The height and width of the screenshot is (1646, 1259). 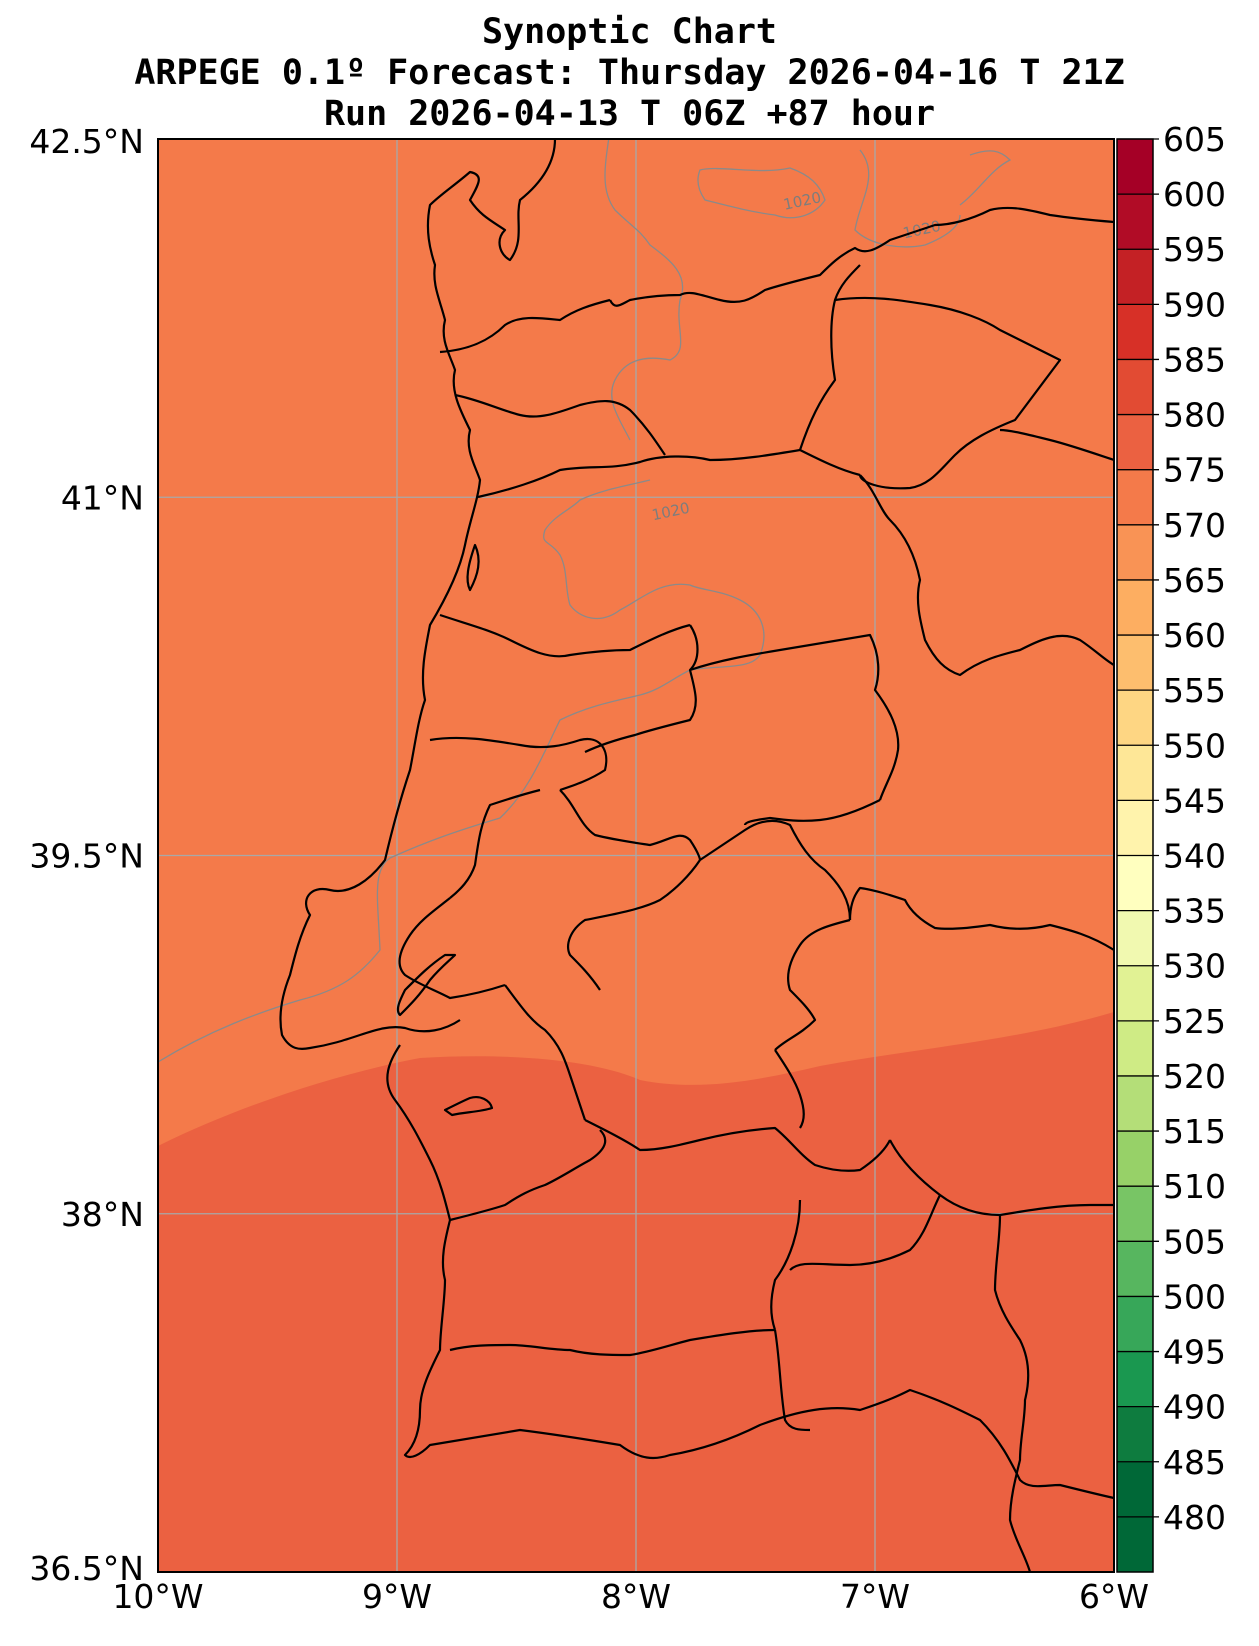 What do you see at coordinates (1194, 1407) in the screenshot?
I see `colorbar-label: 490` at bounding box center [1194, 1407].